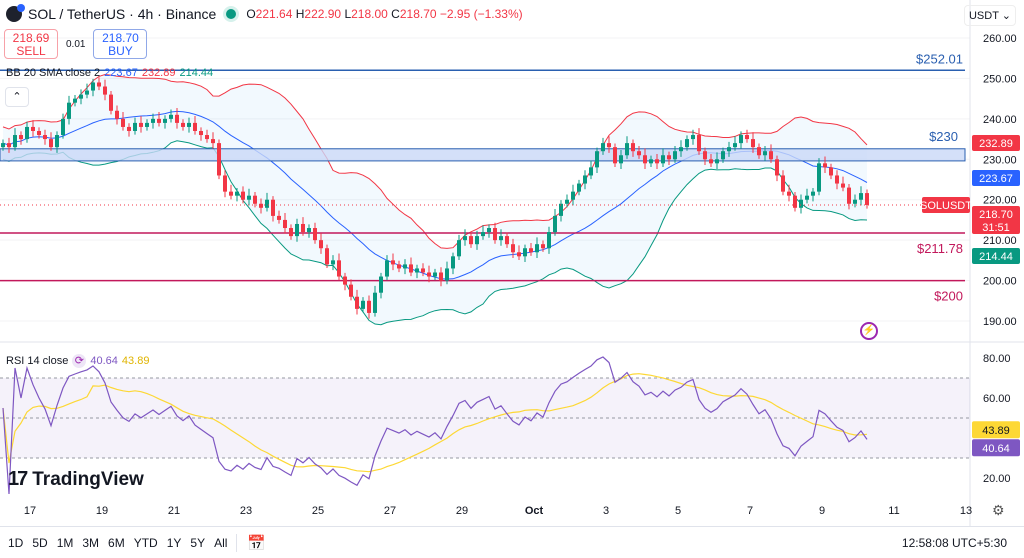 The image size is (1024, 558). I want to click on range-1y: 1Y, so click(174, 542).